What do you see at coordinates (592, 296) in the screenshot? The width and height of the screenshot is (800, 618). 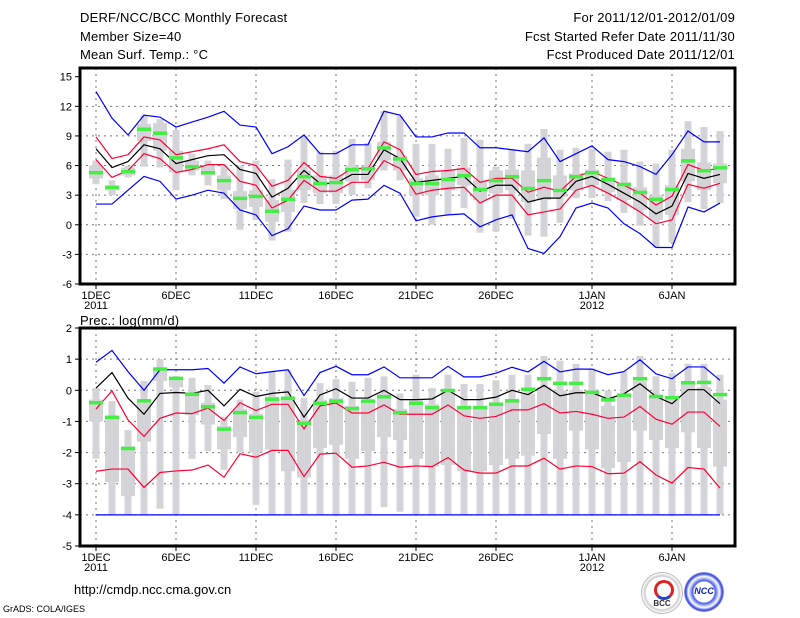 I see `x-tick-label: 1JAN` at bounding box center [592, 296].